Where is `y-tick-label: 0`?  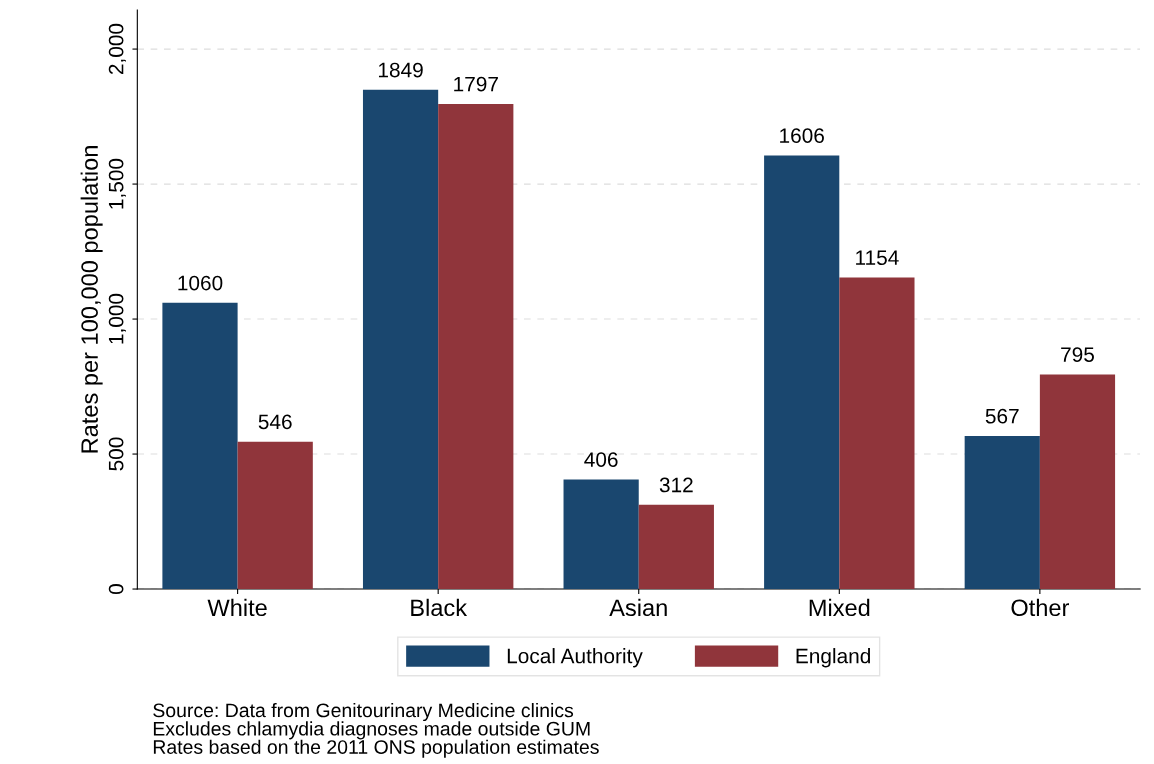
y-tick-label: 0 is located at coordinates (116, 589).